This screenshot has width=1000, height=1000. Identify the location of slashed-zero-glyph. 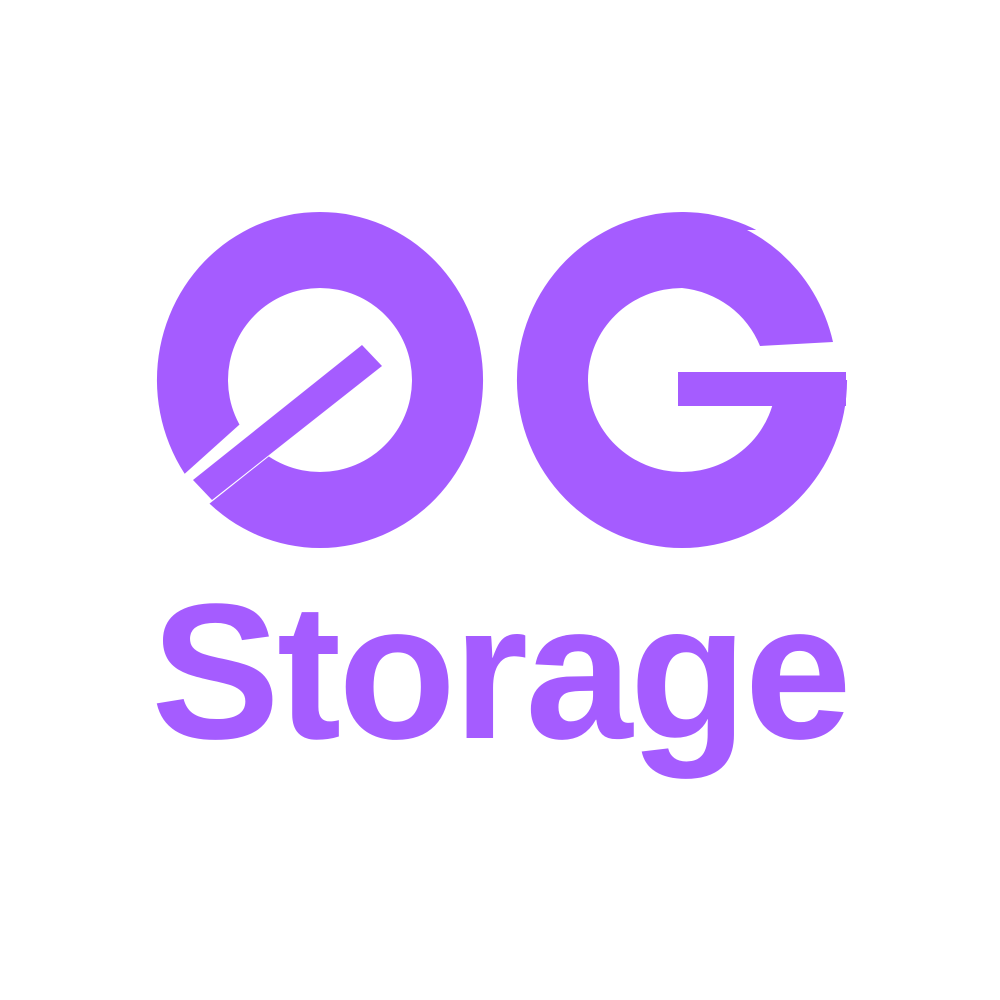
(320, 379).